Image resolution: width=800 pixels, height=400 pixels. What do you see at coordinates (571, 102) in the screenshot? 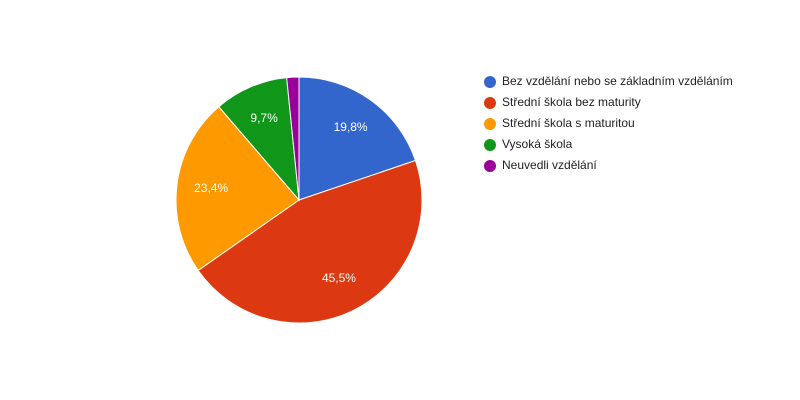
I see `legend-label: Střední škola bez maturity` at bounding box center [571, 102].